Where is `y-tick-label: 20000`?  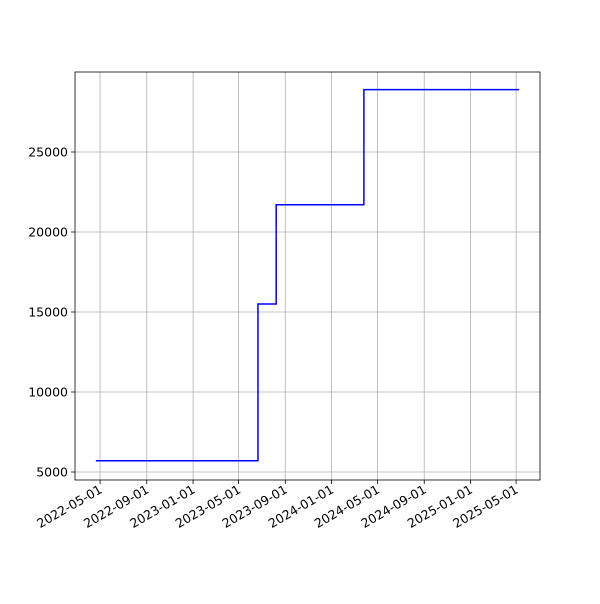
y-tick-label: 20000 is located at coordinates (48, 232).